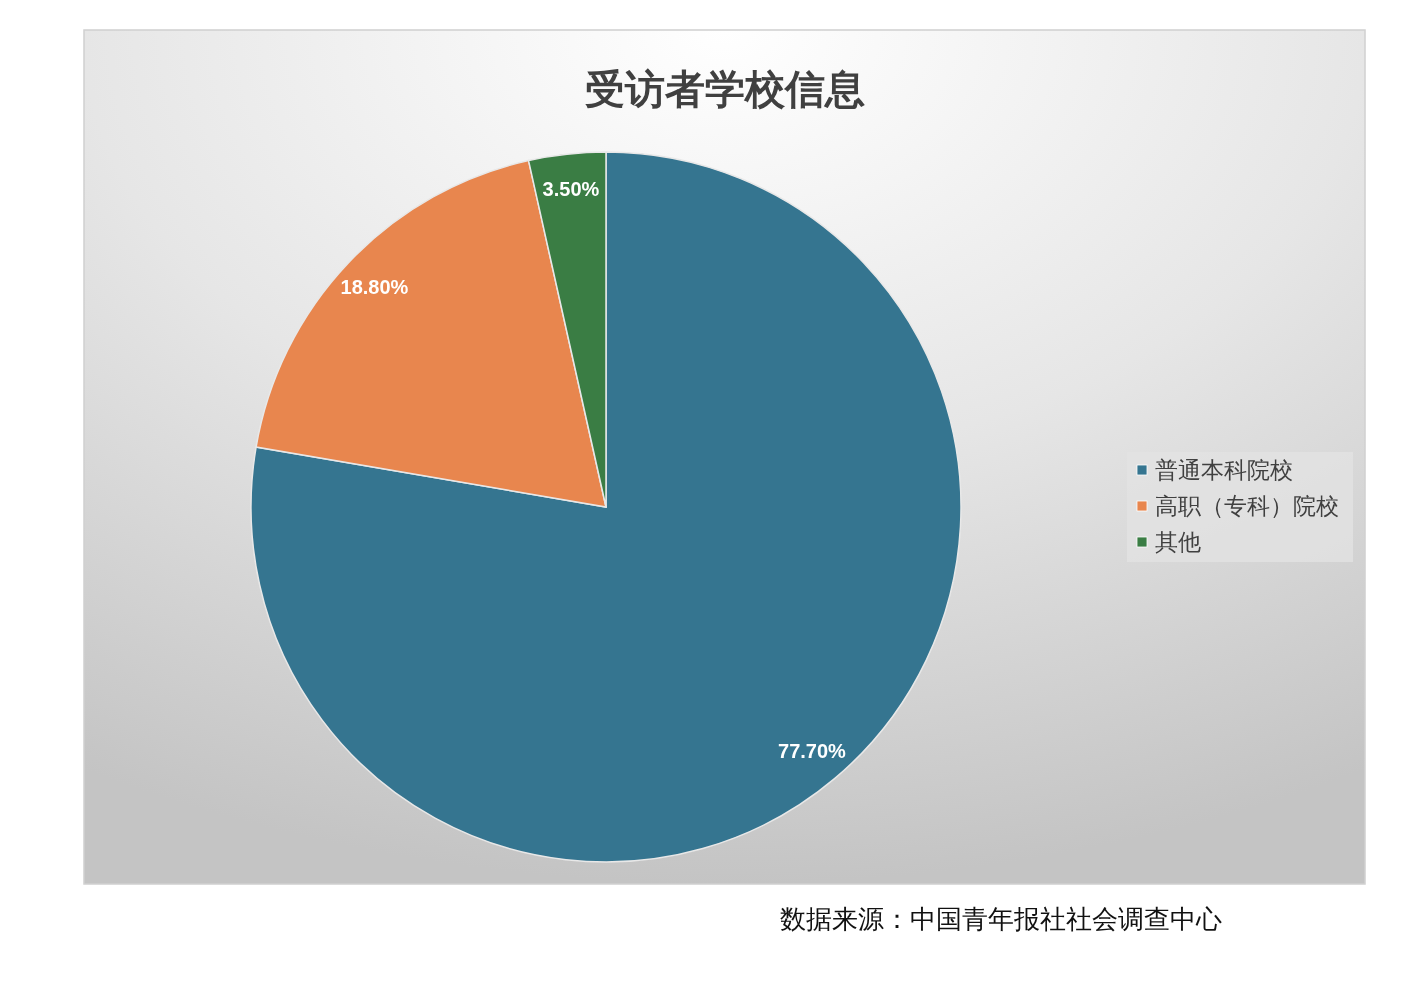 This screenshot has height=995, width=1415. I want to click on data-label: 3.50%, so click(571, 189).